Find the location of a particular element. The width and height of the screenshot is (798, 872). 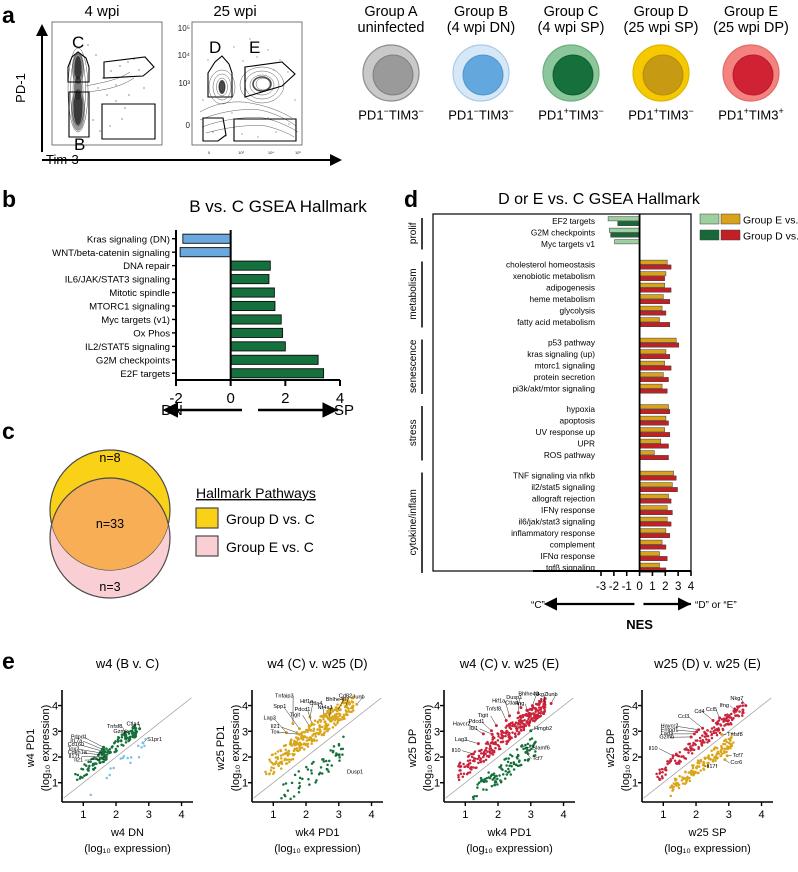

group-item: Group D (25 wpi SP) PD1+TIM3− is located at coordinates (661, 89).